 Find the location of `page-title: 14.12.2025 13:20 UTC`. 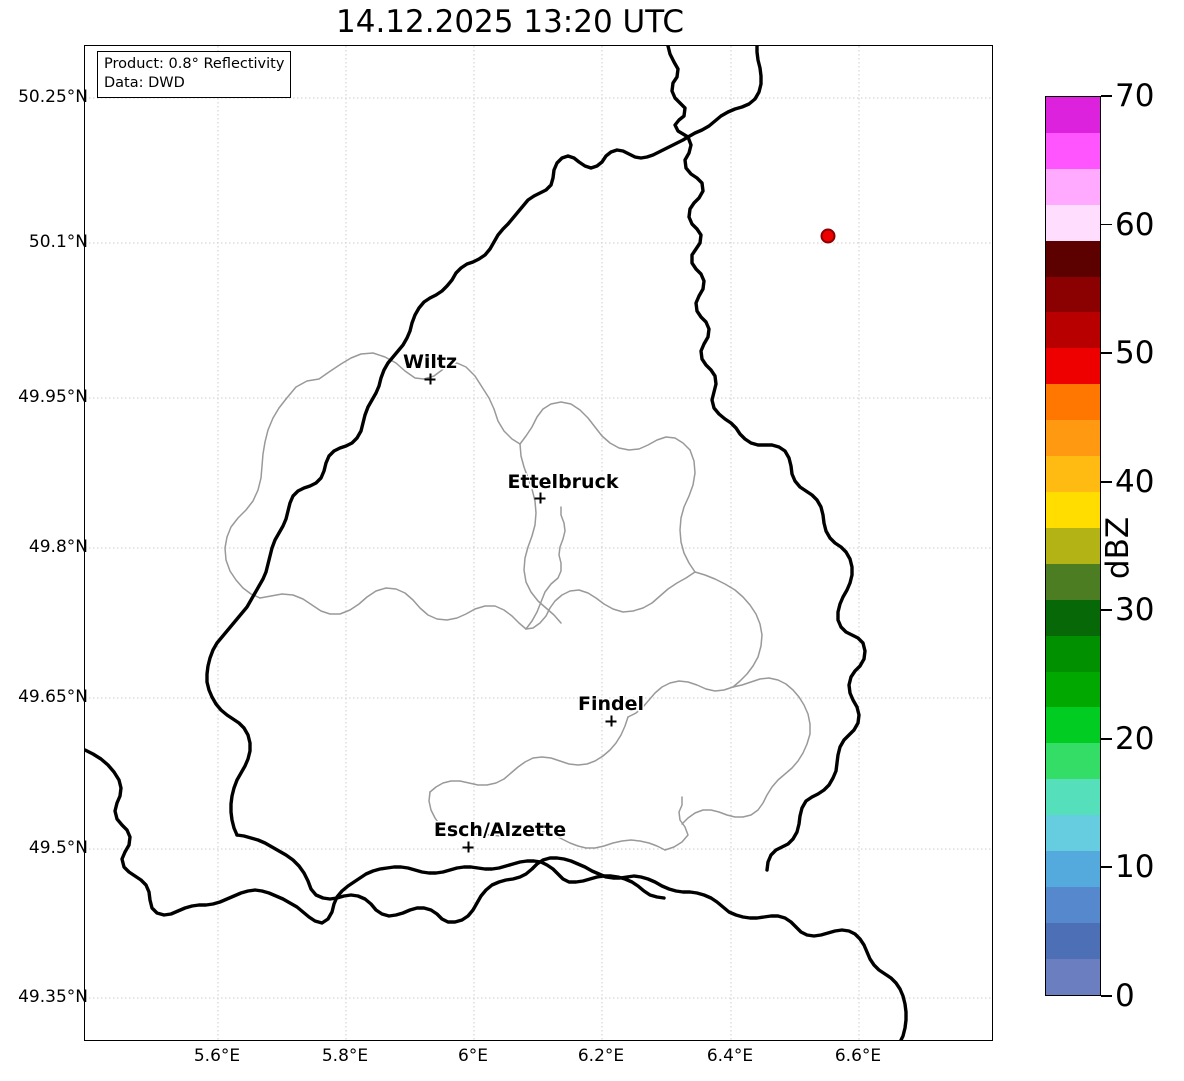

page-title: 14.12.2025 13:20 UTC is located at coordinates (510, 22).